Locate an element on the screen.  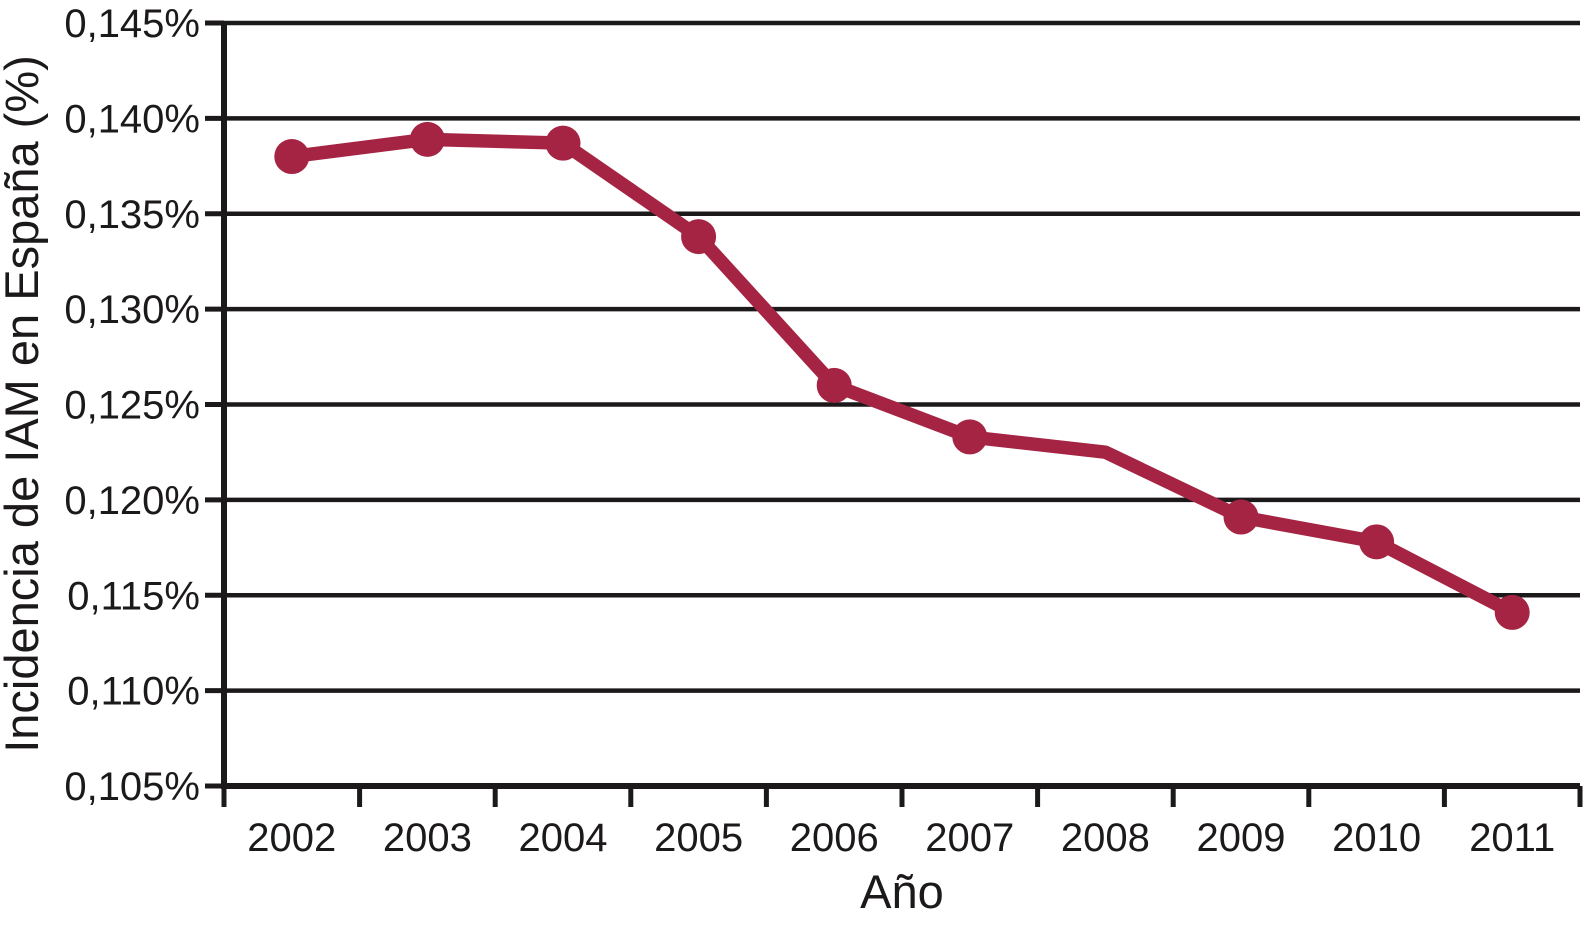
y-axis-title: Incidencia de IAM en España (%) is located at coordinates (24, 404).